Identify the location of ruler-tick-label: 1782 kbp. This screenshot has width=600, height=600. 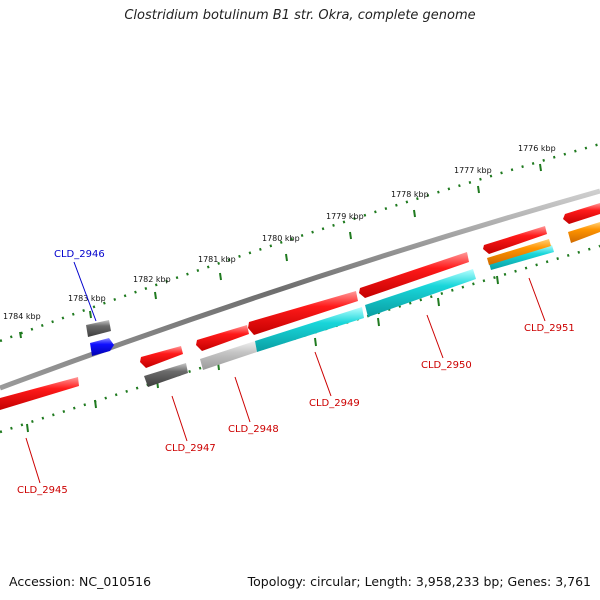
(152, 279).